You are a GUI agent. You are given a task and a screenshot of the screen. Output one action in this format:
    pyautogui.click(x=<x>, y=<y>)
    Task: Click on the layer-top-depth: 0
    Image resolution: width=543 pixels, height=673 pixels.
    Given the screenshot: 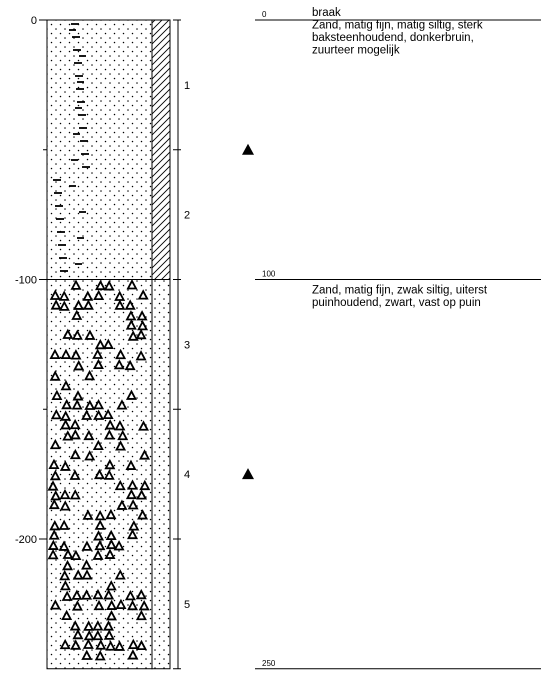 What is the action you would take?
    pyautogui.click(x=264, y=14)
    